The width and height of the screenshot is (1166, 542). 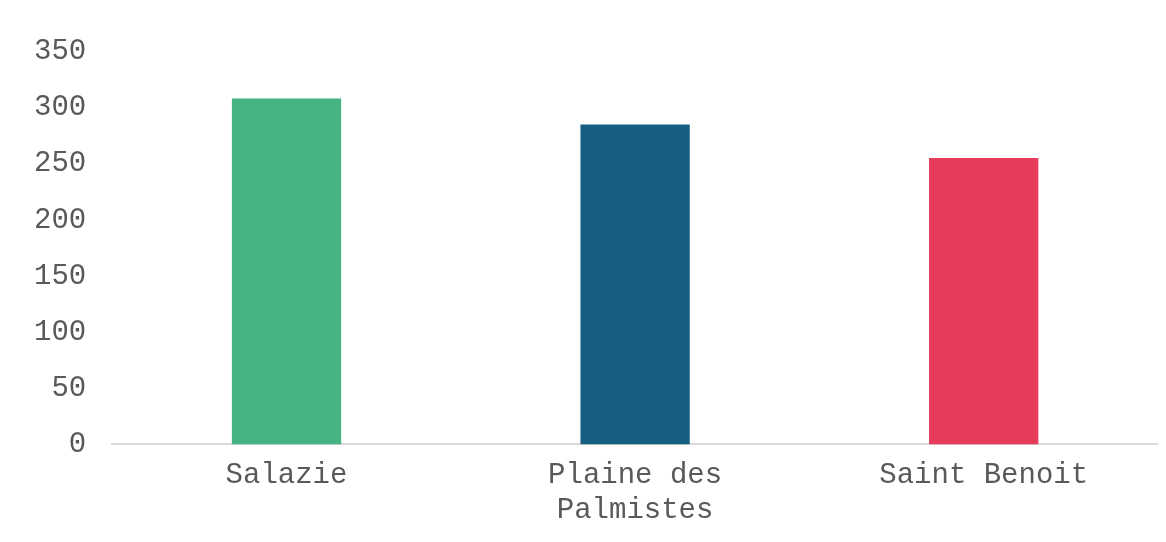 I want to click on y-tick-label: 250, so click(x=60, y=164).